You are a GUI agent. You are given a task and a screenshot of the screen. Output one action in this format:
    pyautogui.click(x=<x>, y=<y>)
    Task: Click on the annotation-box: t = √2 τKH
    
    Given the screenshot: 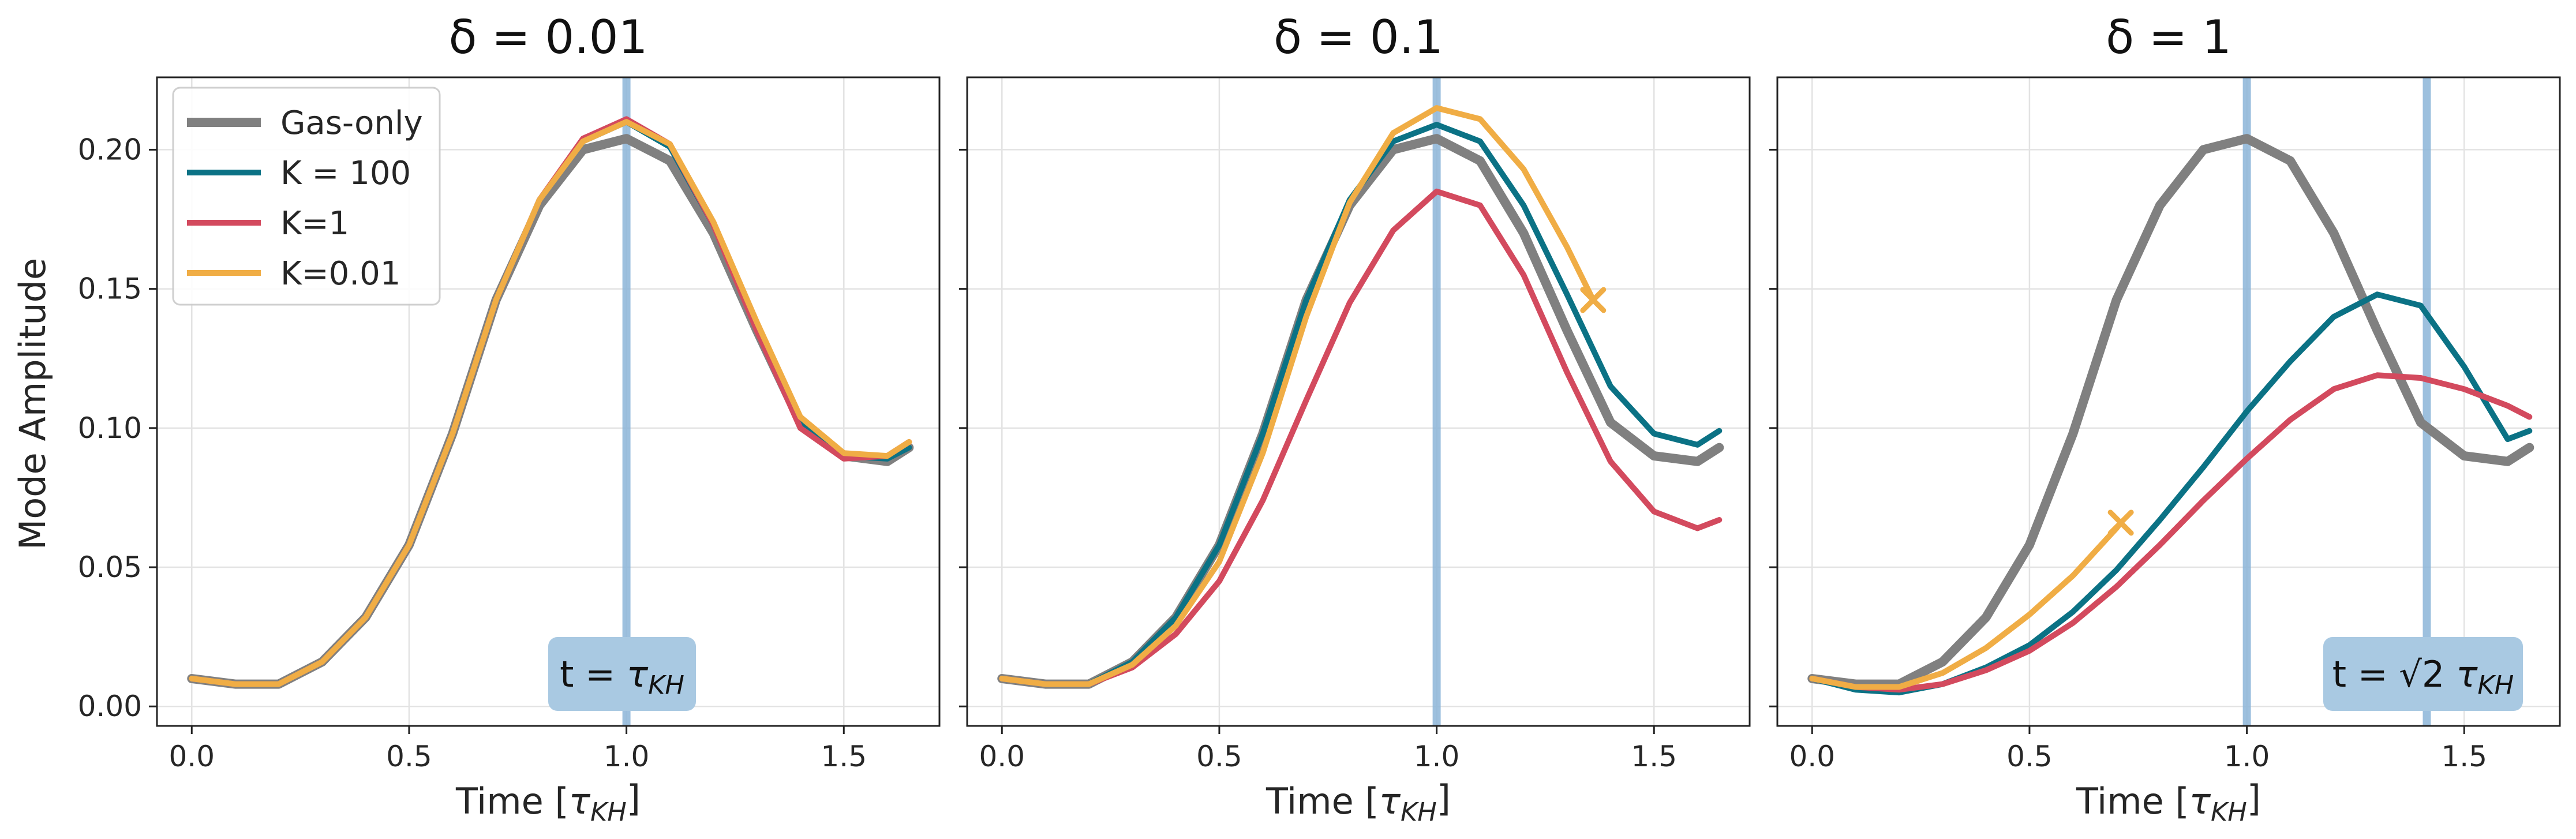 What is the action you would take?
    pyautogui.click(x=2423, y=674)
    